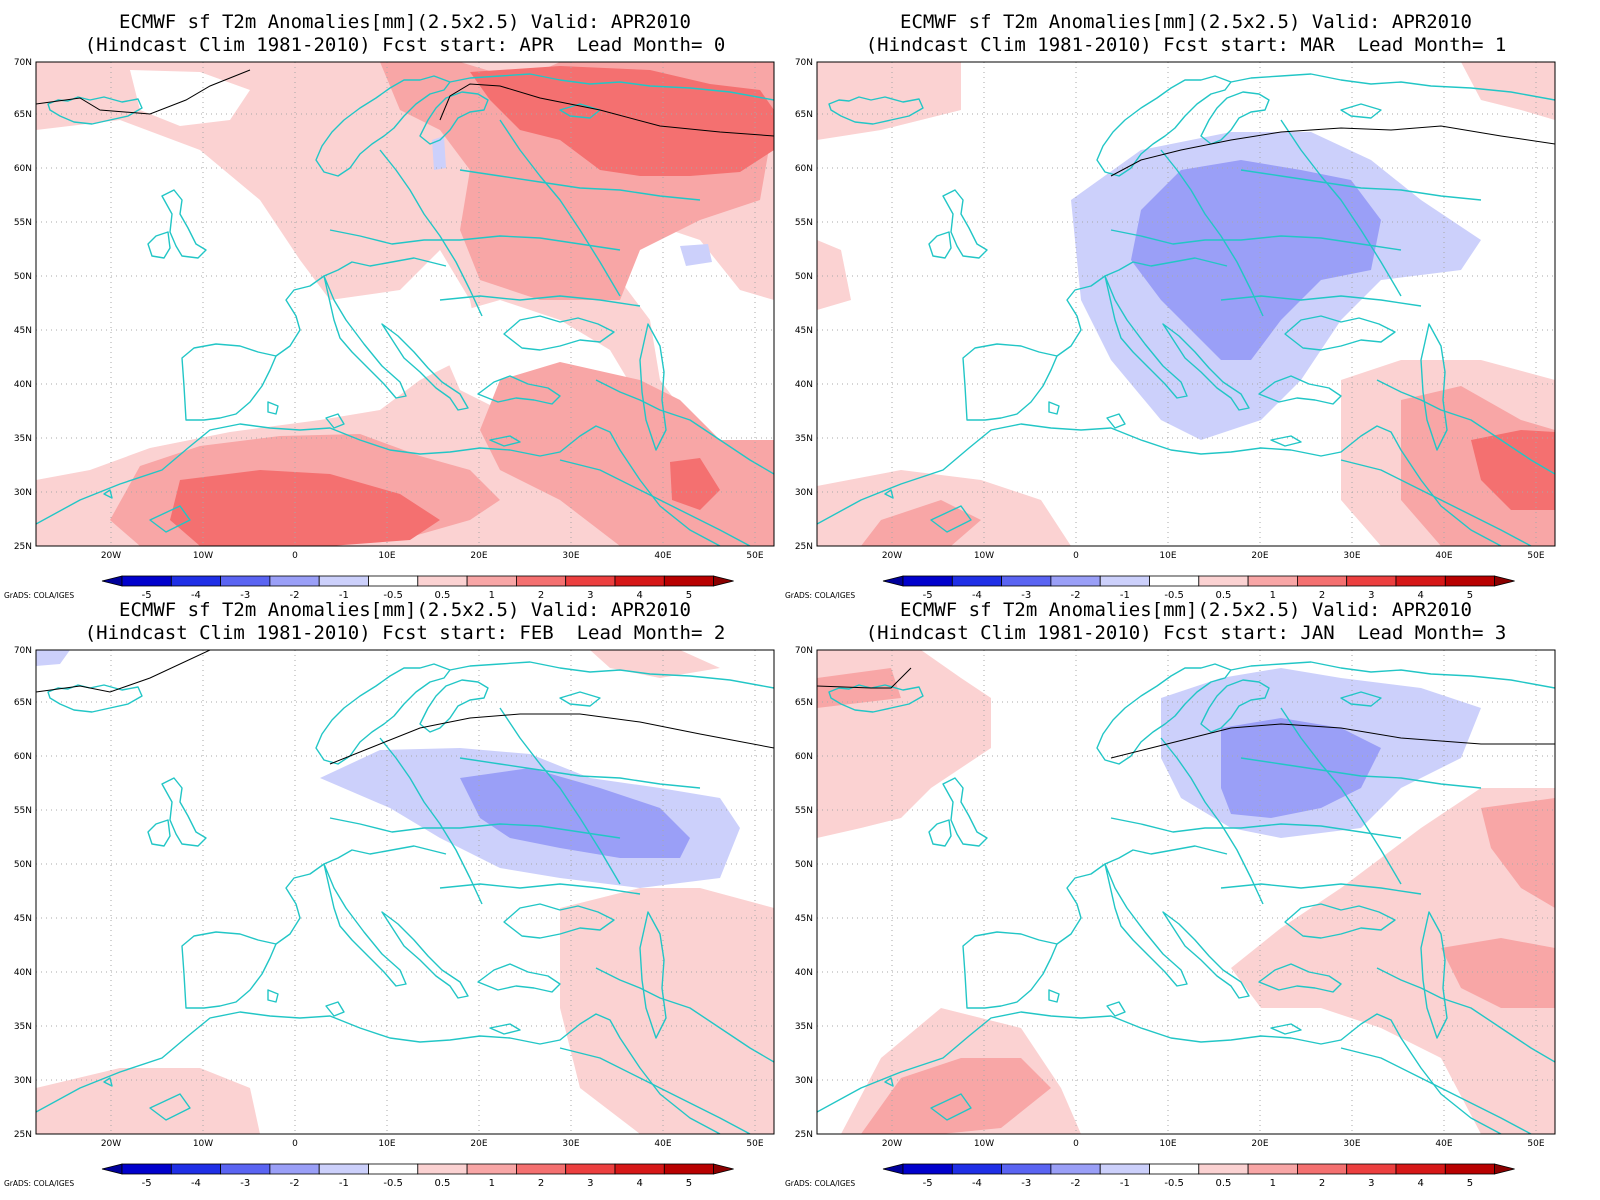 The width and height of the screenshot is (1600, 1200). Describe the element at coordinates (984, 1144) in the screenshot. I see `lon-tick-label: 10W` at that location.